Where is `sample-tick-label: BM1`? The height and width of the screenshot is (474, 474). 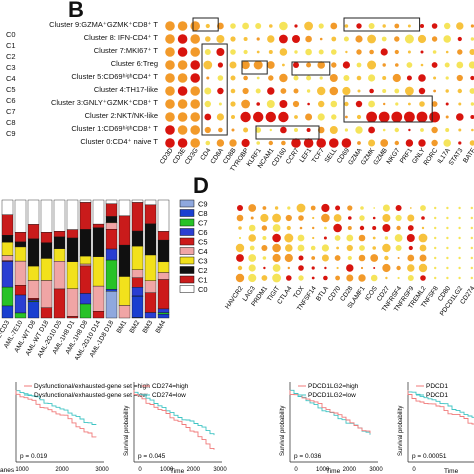 sample-tick-label: BM1 is located at coordinates (121, 326).